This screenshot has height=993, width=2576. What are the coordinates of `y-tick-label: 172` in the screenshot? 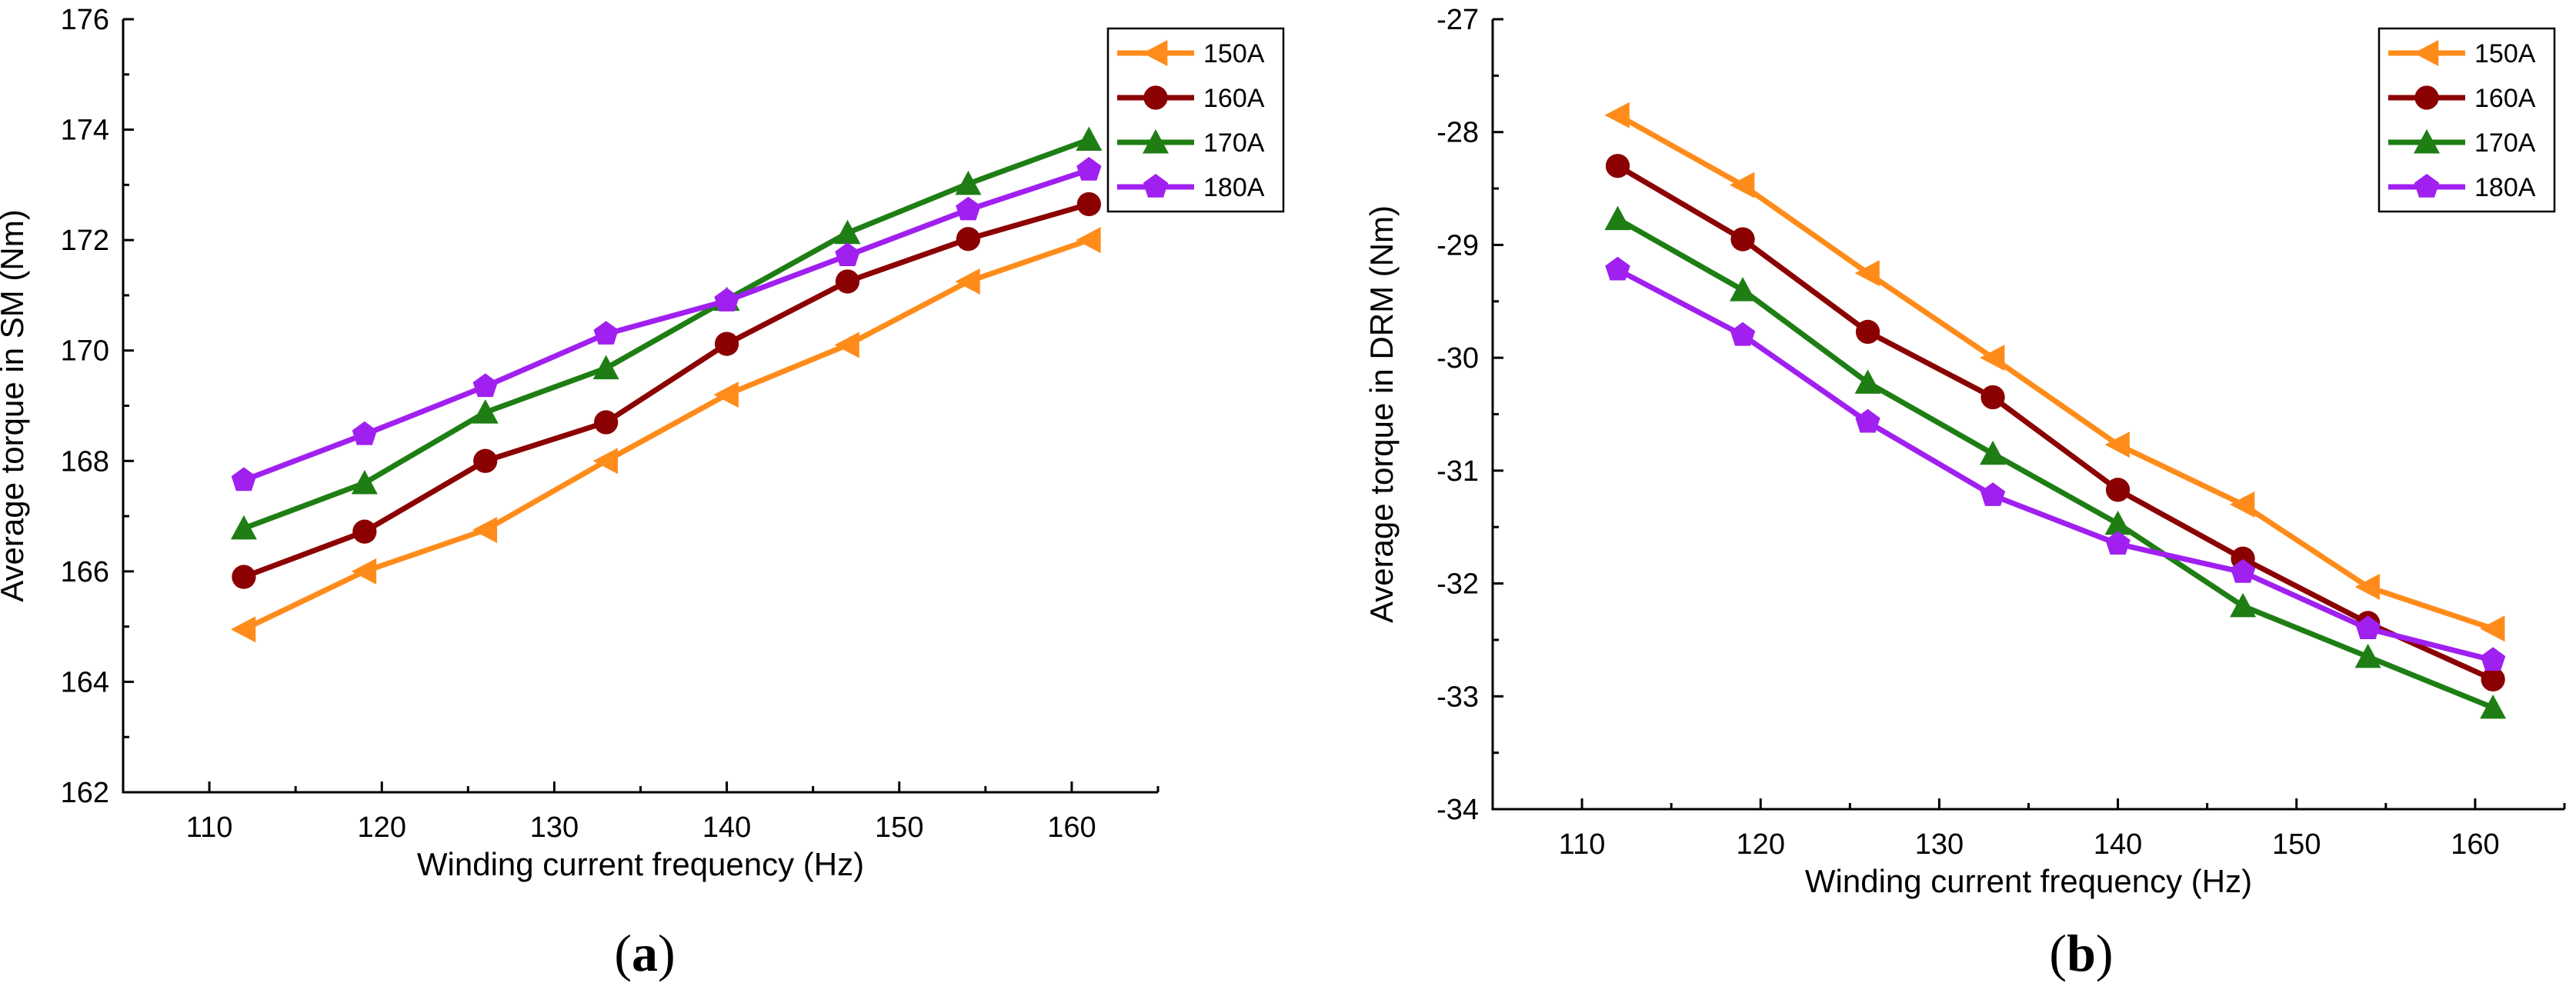 It's located at (85, 241).